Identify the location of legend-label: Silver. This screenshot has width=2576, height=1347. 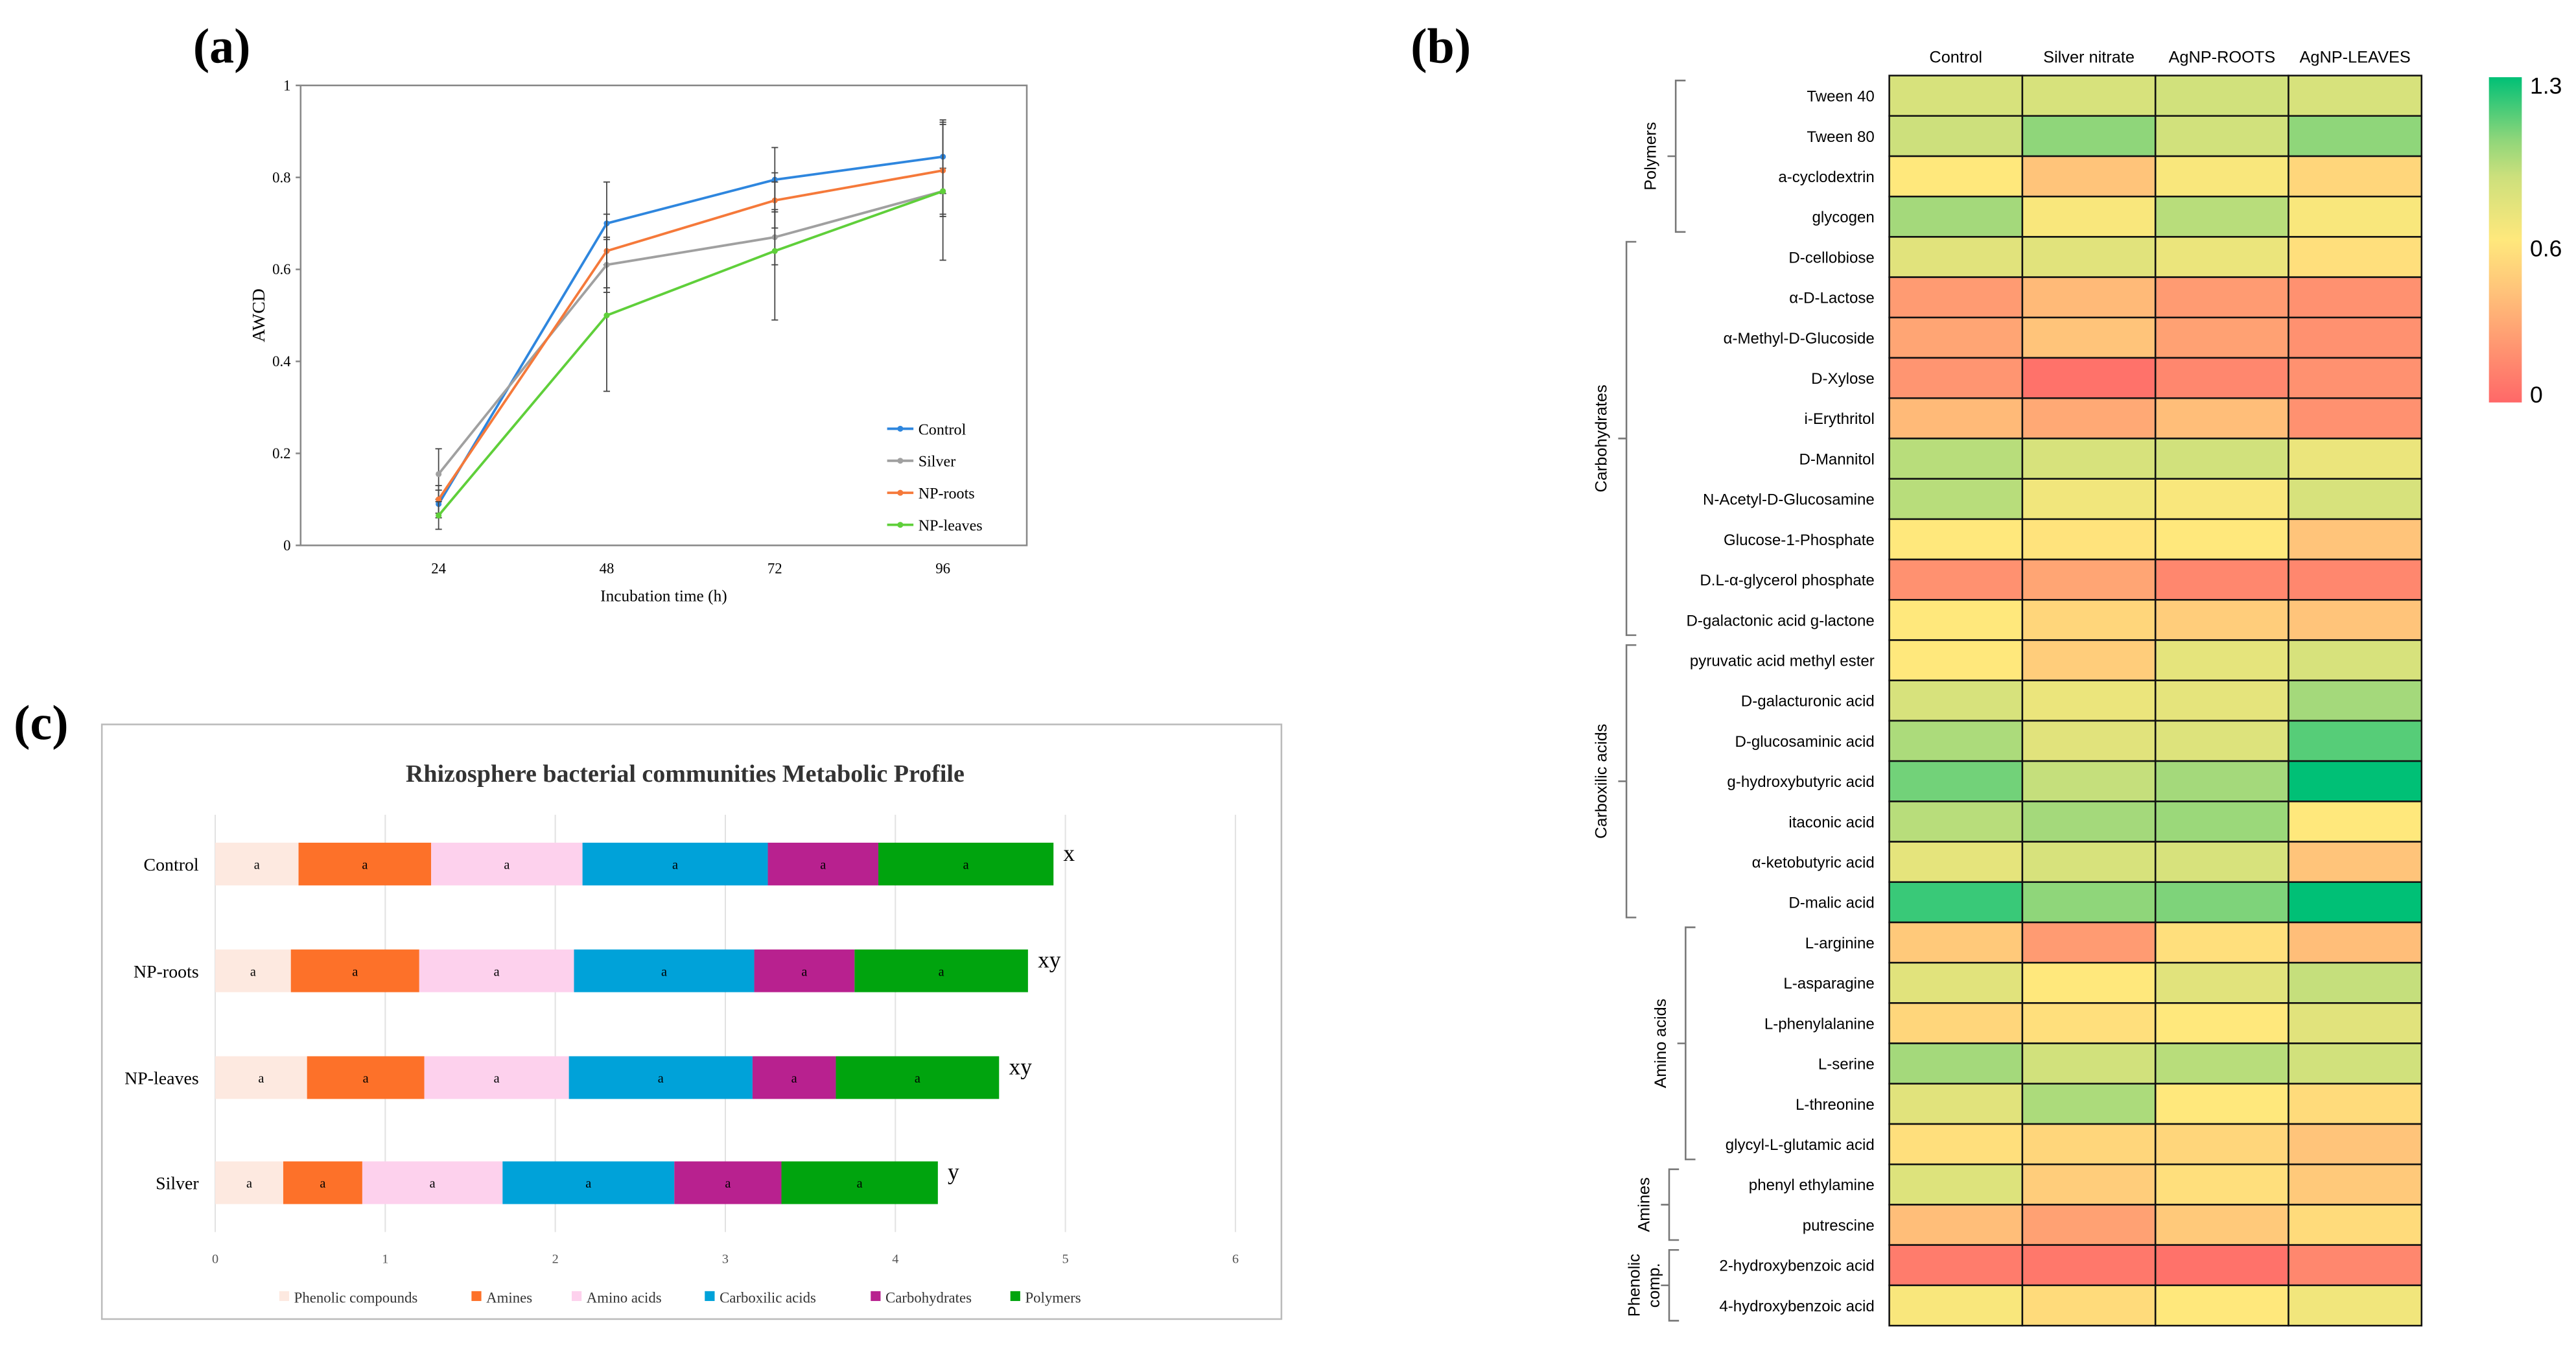
(937, 462).